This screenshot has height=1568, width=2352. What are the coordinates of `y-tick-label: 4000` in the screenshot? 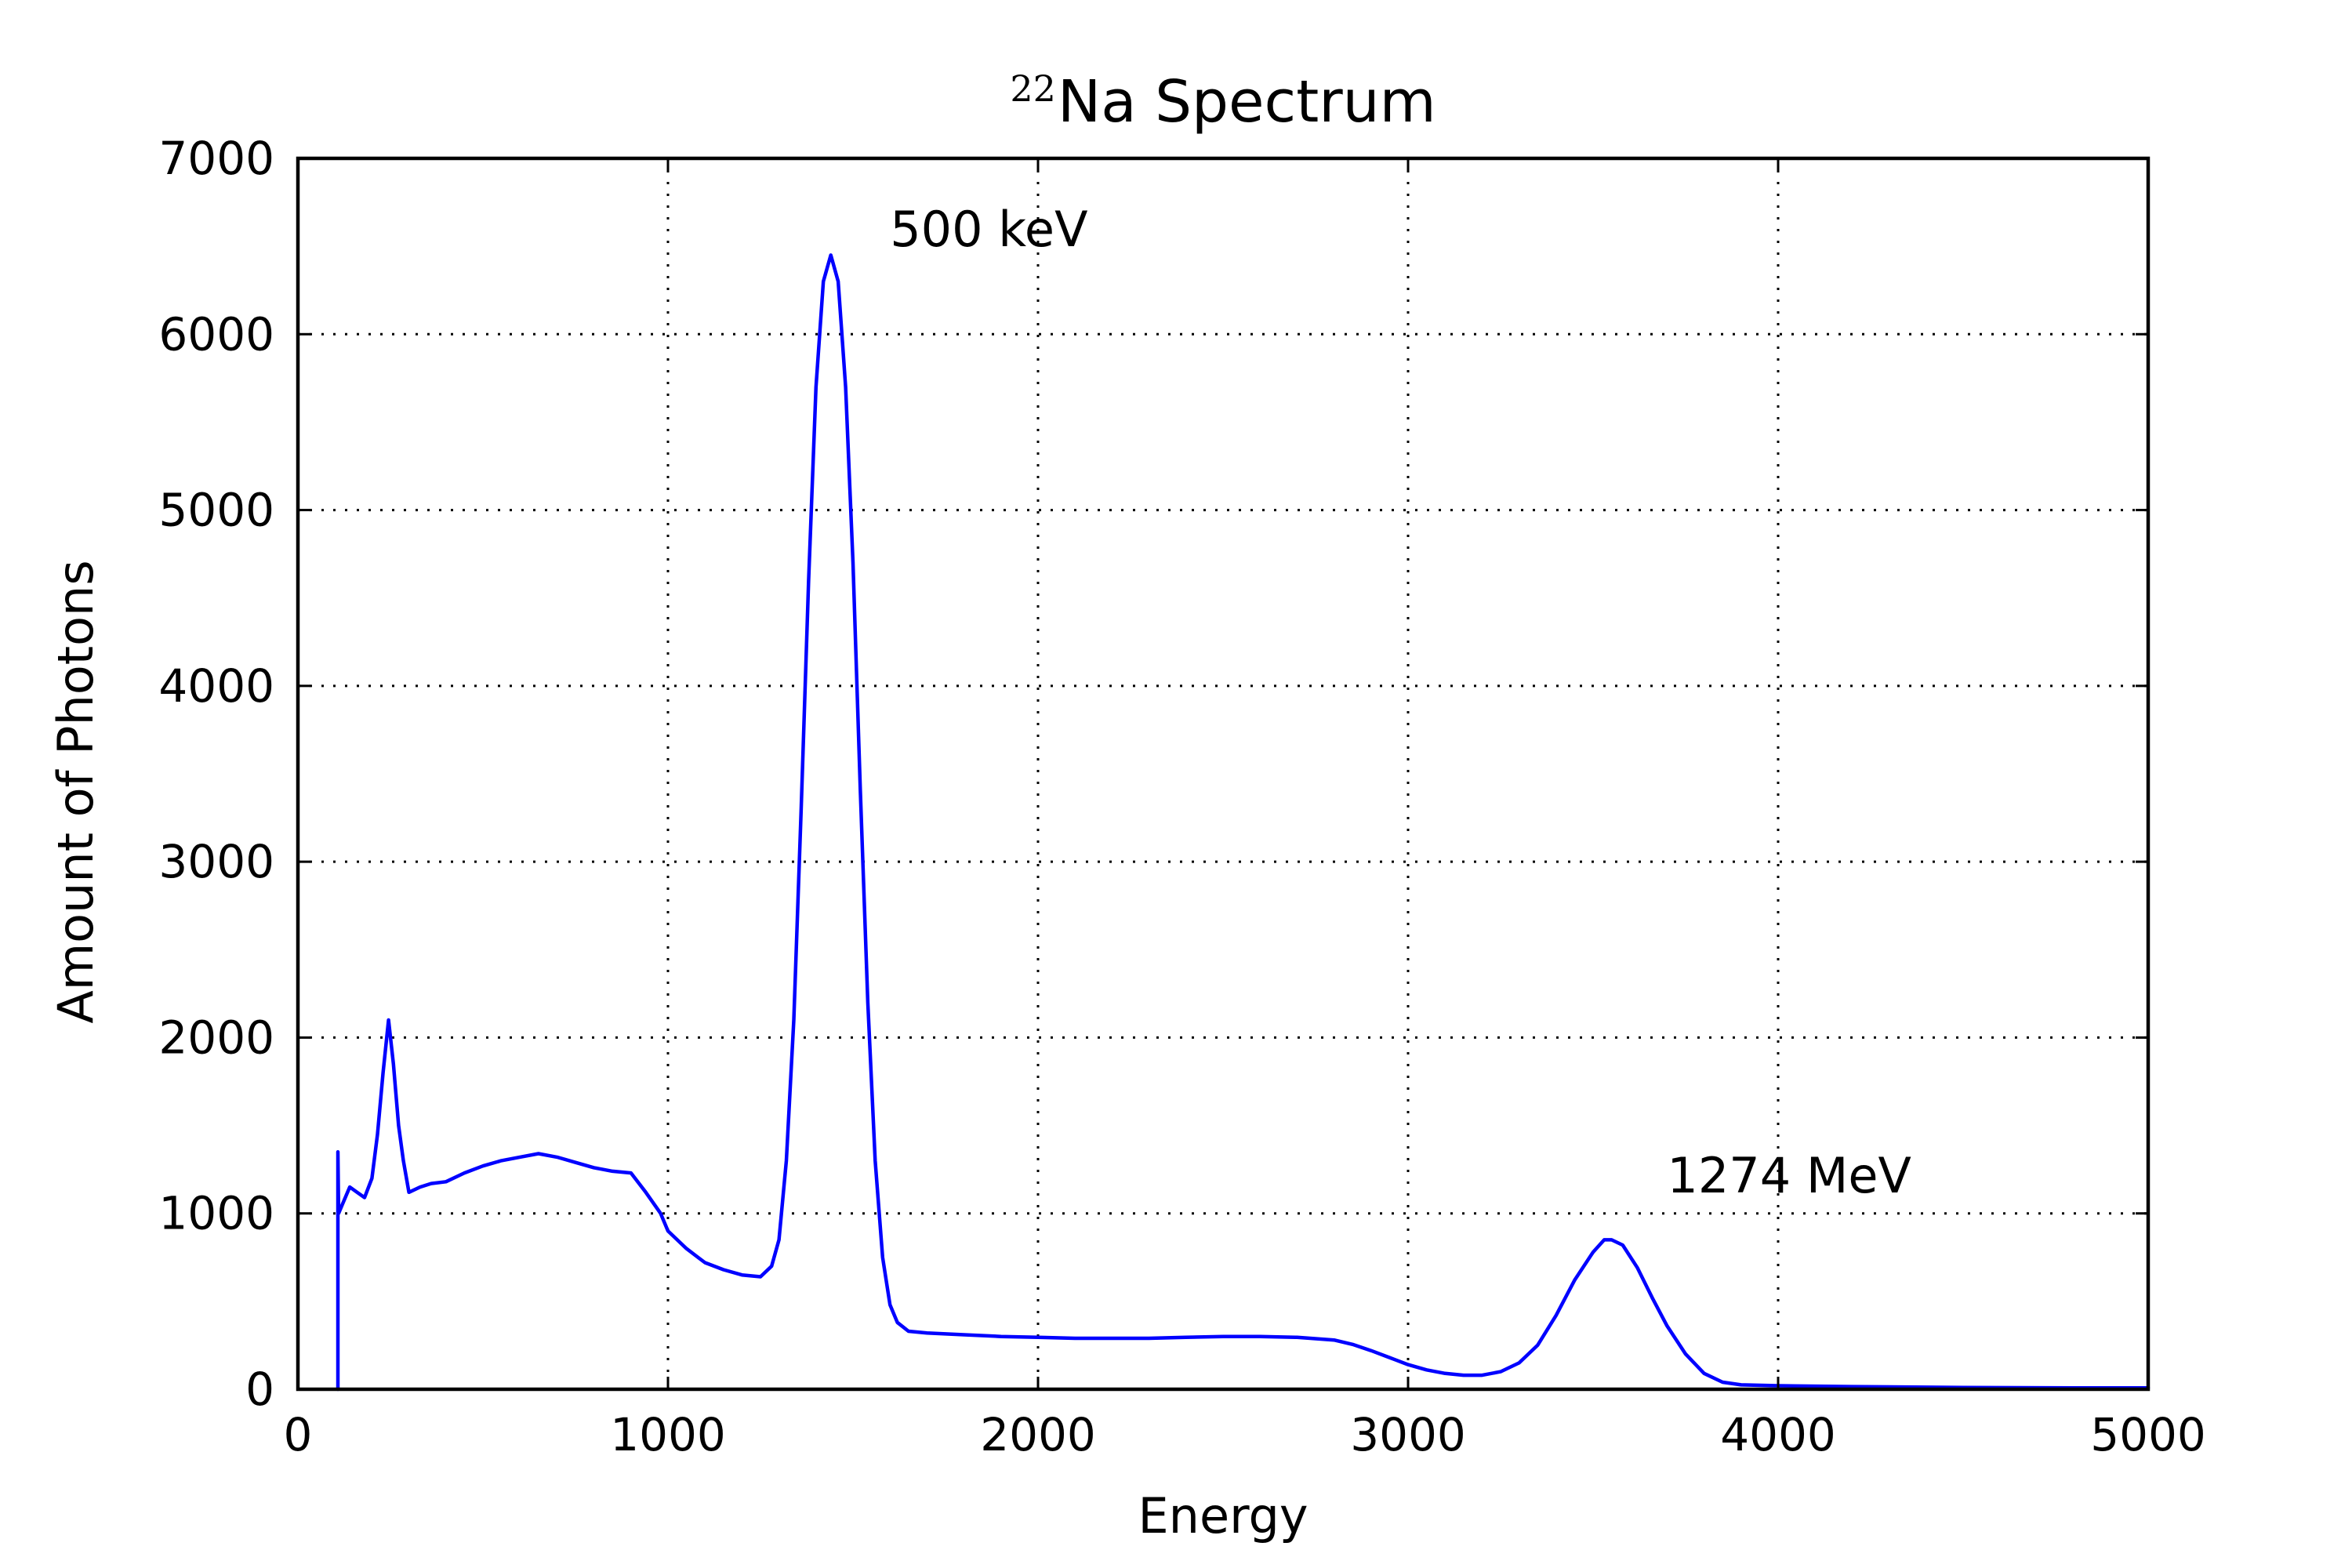 It's located at (216, 686).